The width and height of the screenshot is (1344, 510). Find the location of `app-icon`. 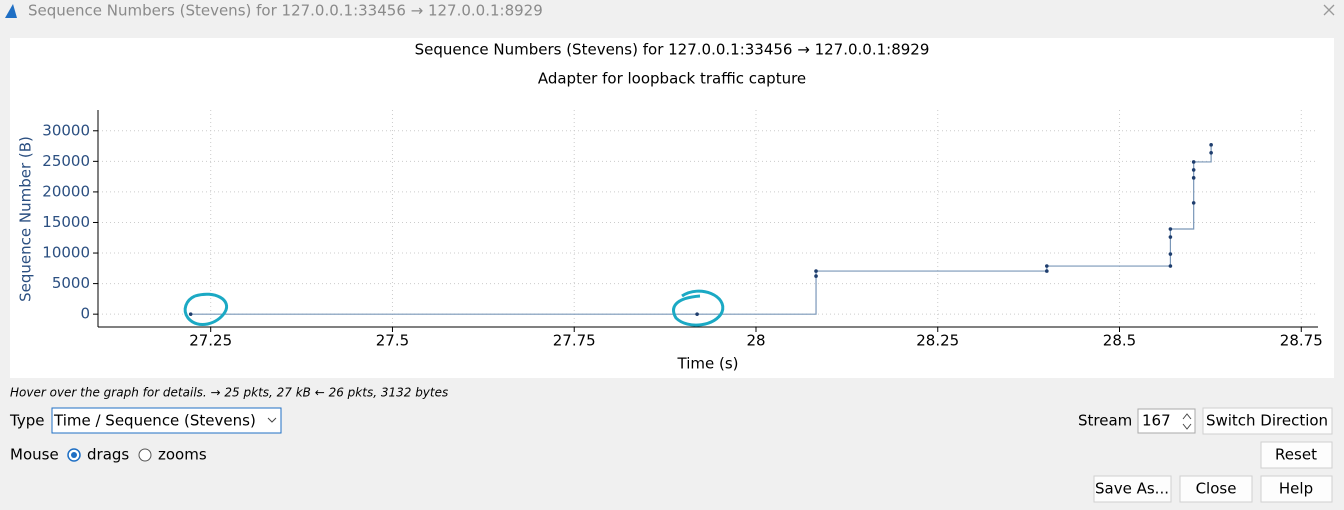

app-icon is located at coordinates (11, 11).